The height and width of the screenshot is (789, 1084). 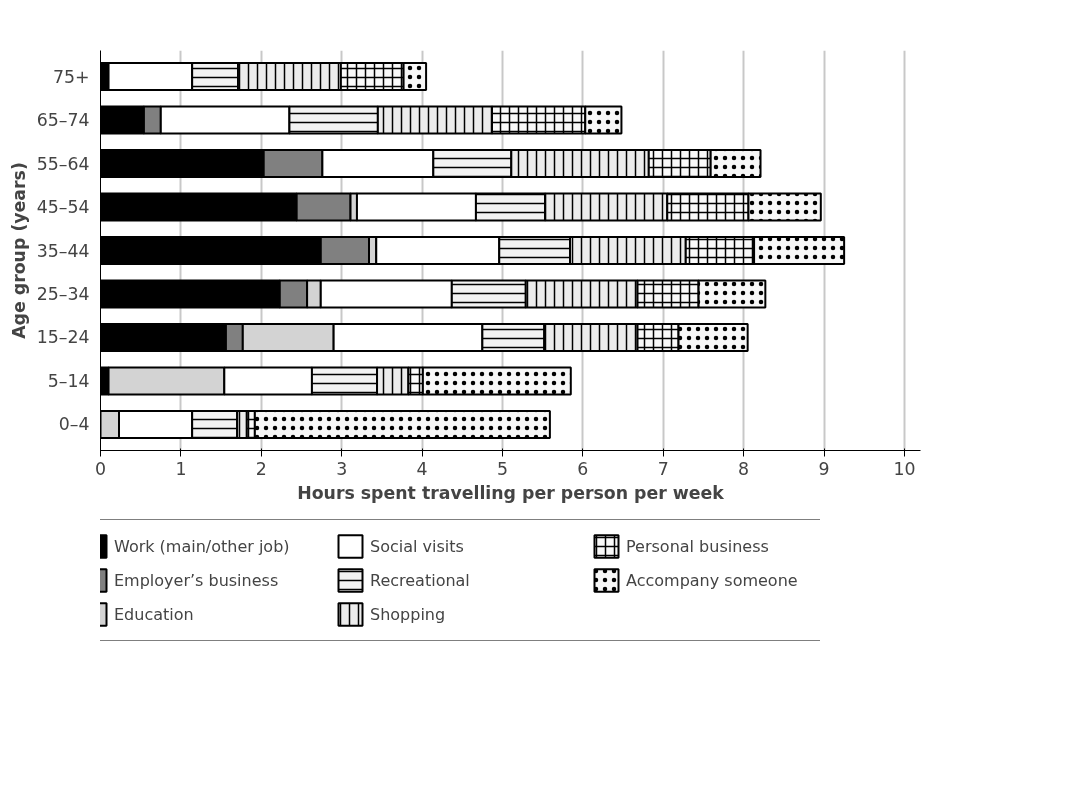 I want to click on x-tick-label: 8, so click(x=744, y=468).